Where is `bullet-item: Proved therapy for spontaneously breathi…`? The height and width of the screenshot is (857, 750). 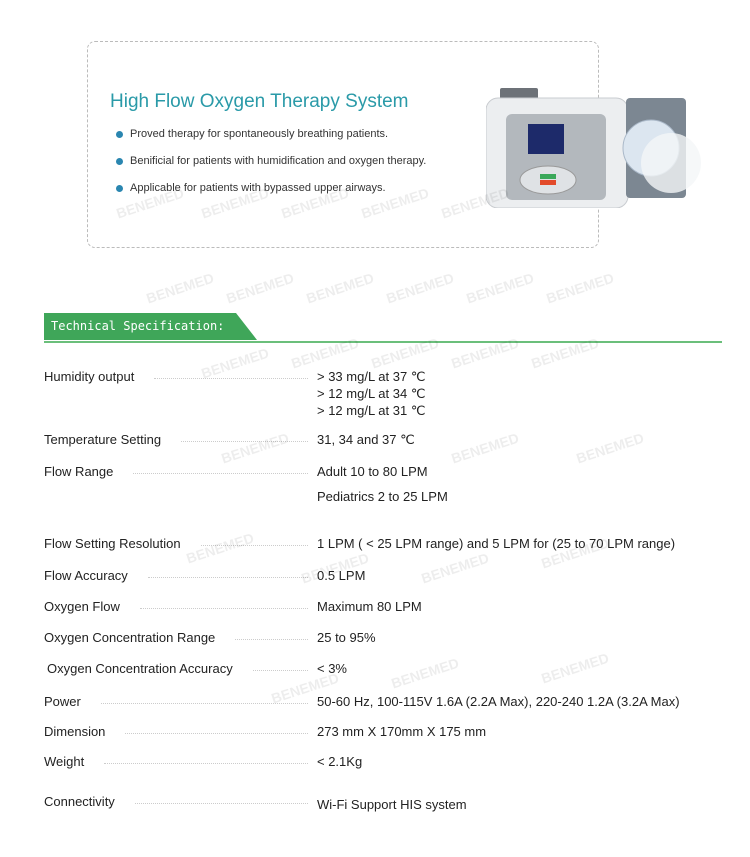 bullet-item: Proved therapy for spontaneously breathi… is located at coordinates (252, 134).